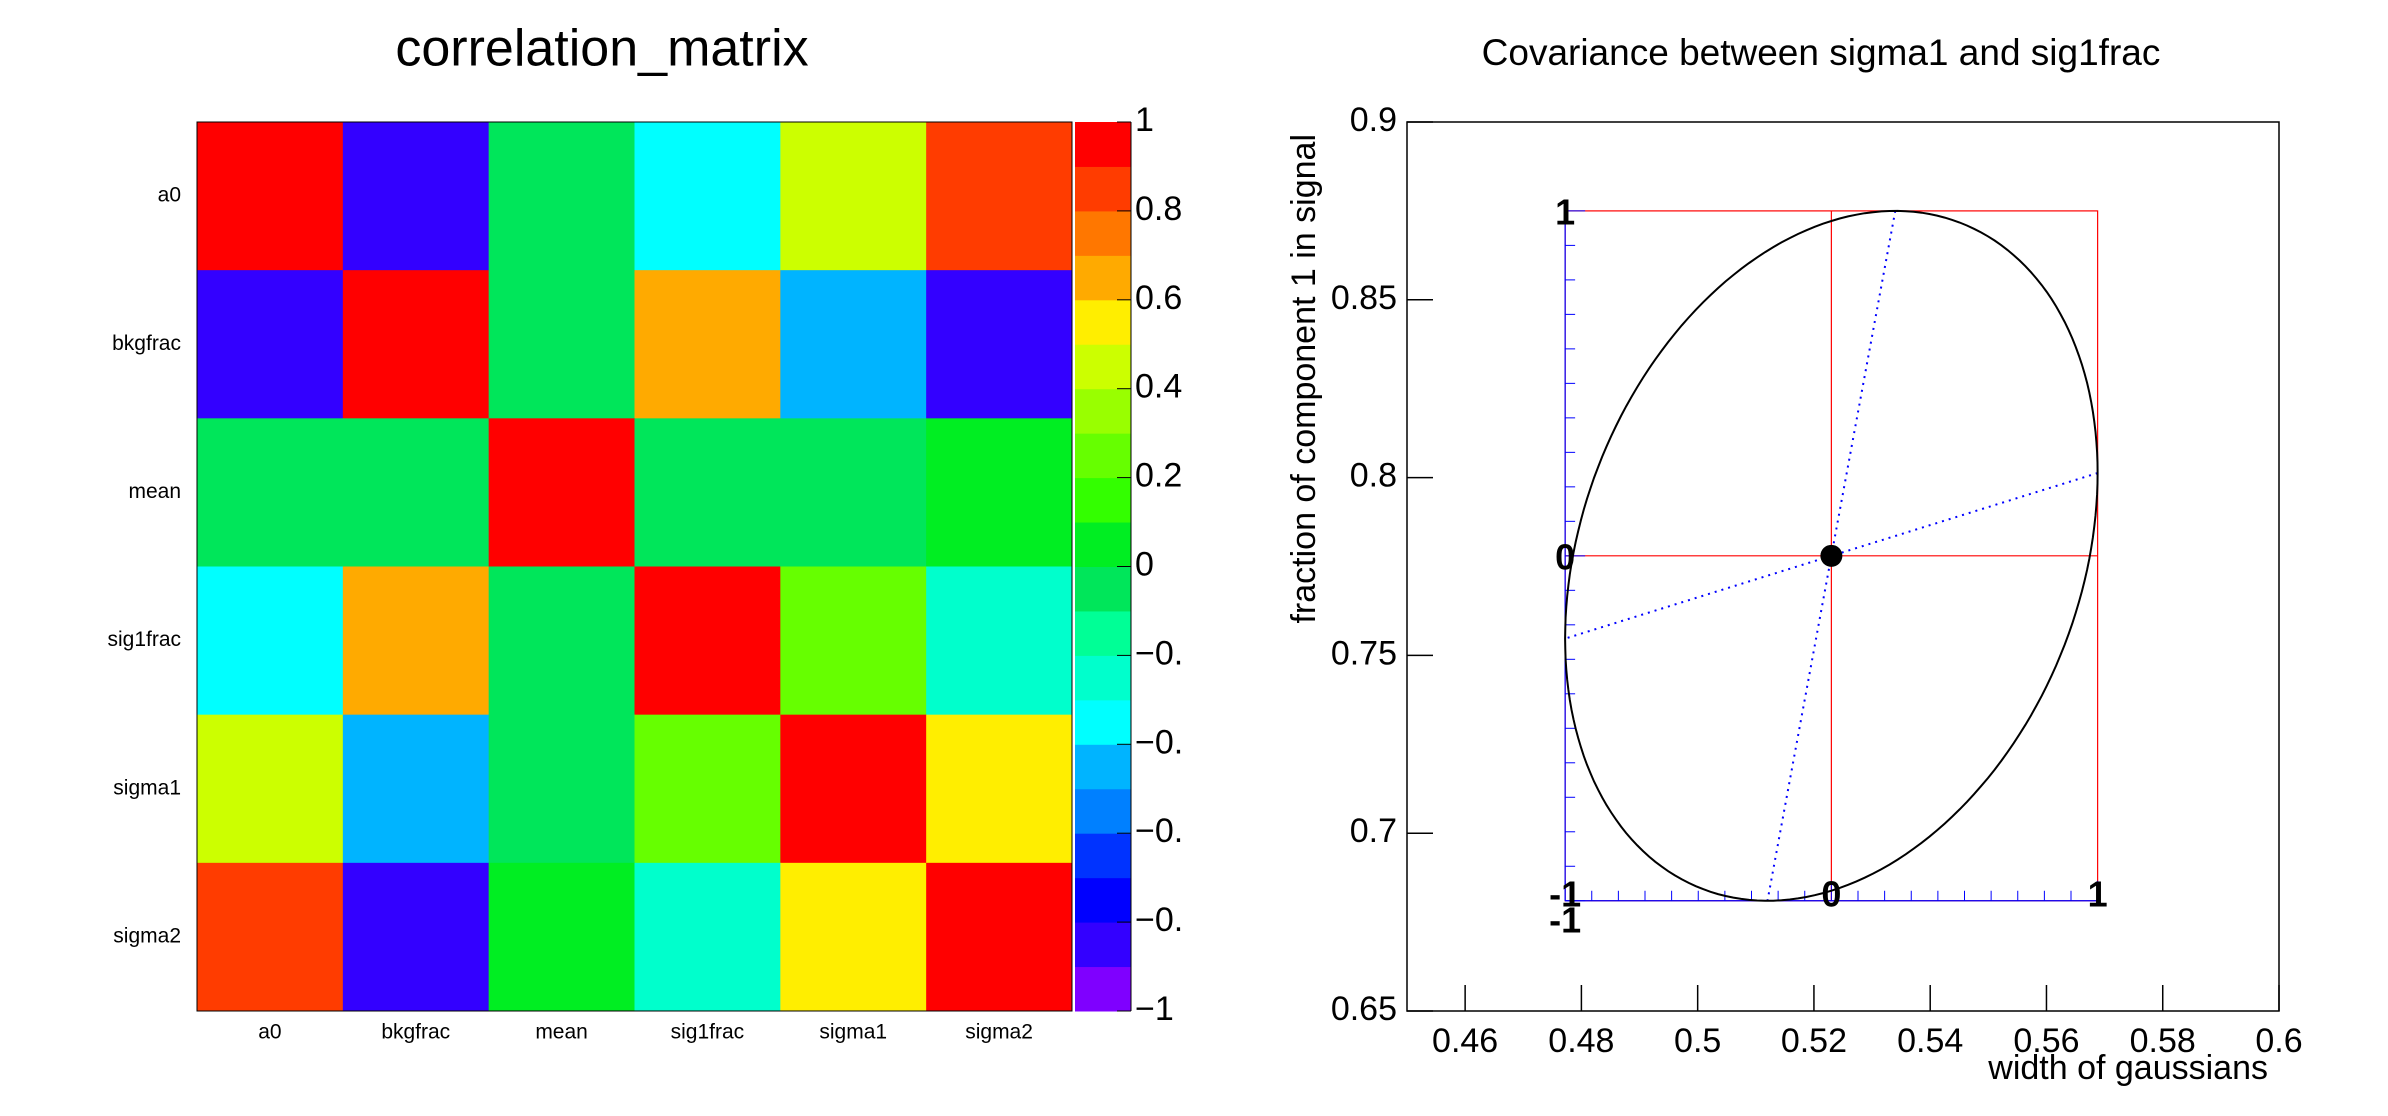  What do you see at coordinates (1373, 831) in the screenshot?
I see `y-tick-label: 0.7` at bounding box center [1373, 831].